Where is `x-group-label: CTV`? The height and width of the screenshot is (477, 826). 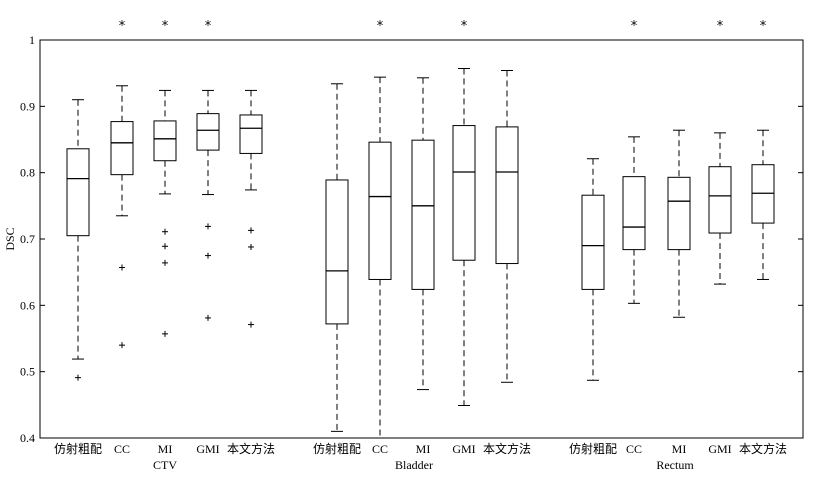
x-group-label: CTV is located at coordinates (165, 465).